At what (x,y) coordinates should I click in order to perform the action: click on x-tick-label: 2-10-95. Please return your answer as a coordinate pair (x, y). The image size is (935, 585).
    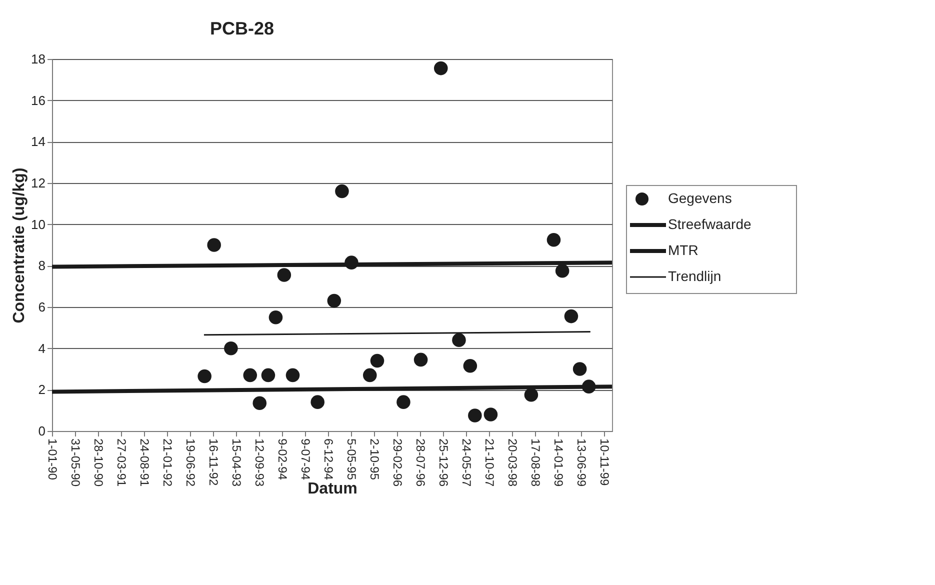
    Looking at the image, I should click on (375, 459).